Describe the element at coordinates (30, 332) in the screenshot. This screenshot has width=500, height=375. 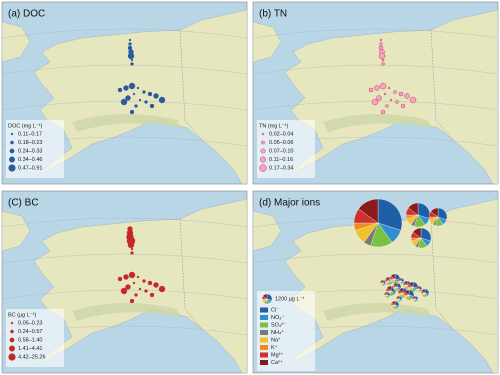
I see `legend-label: 0.24–0.57` at that location.